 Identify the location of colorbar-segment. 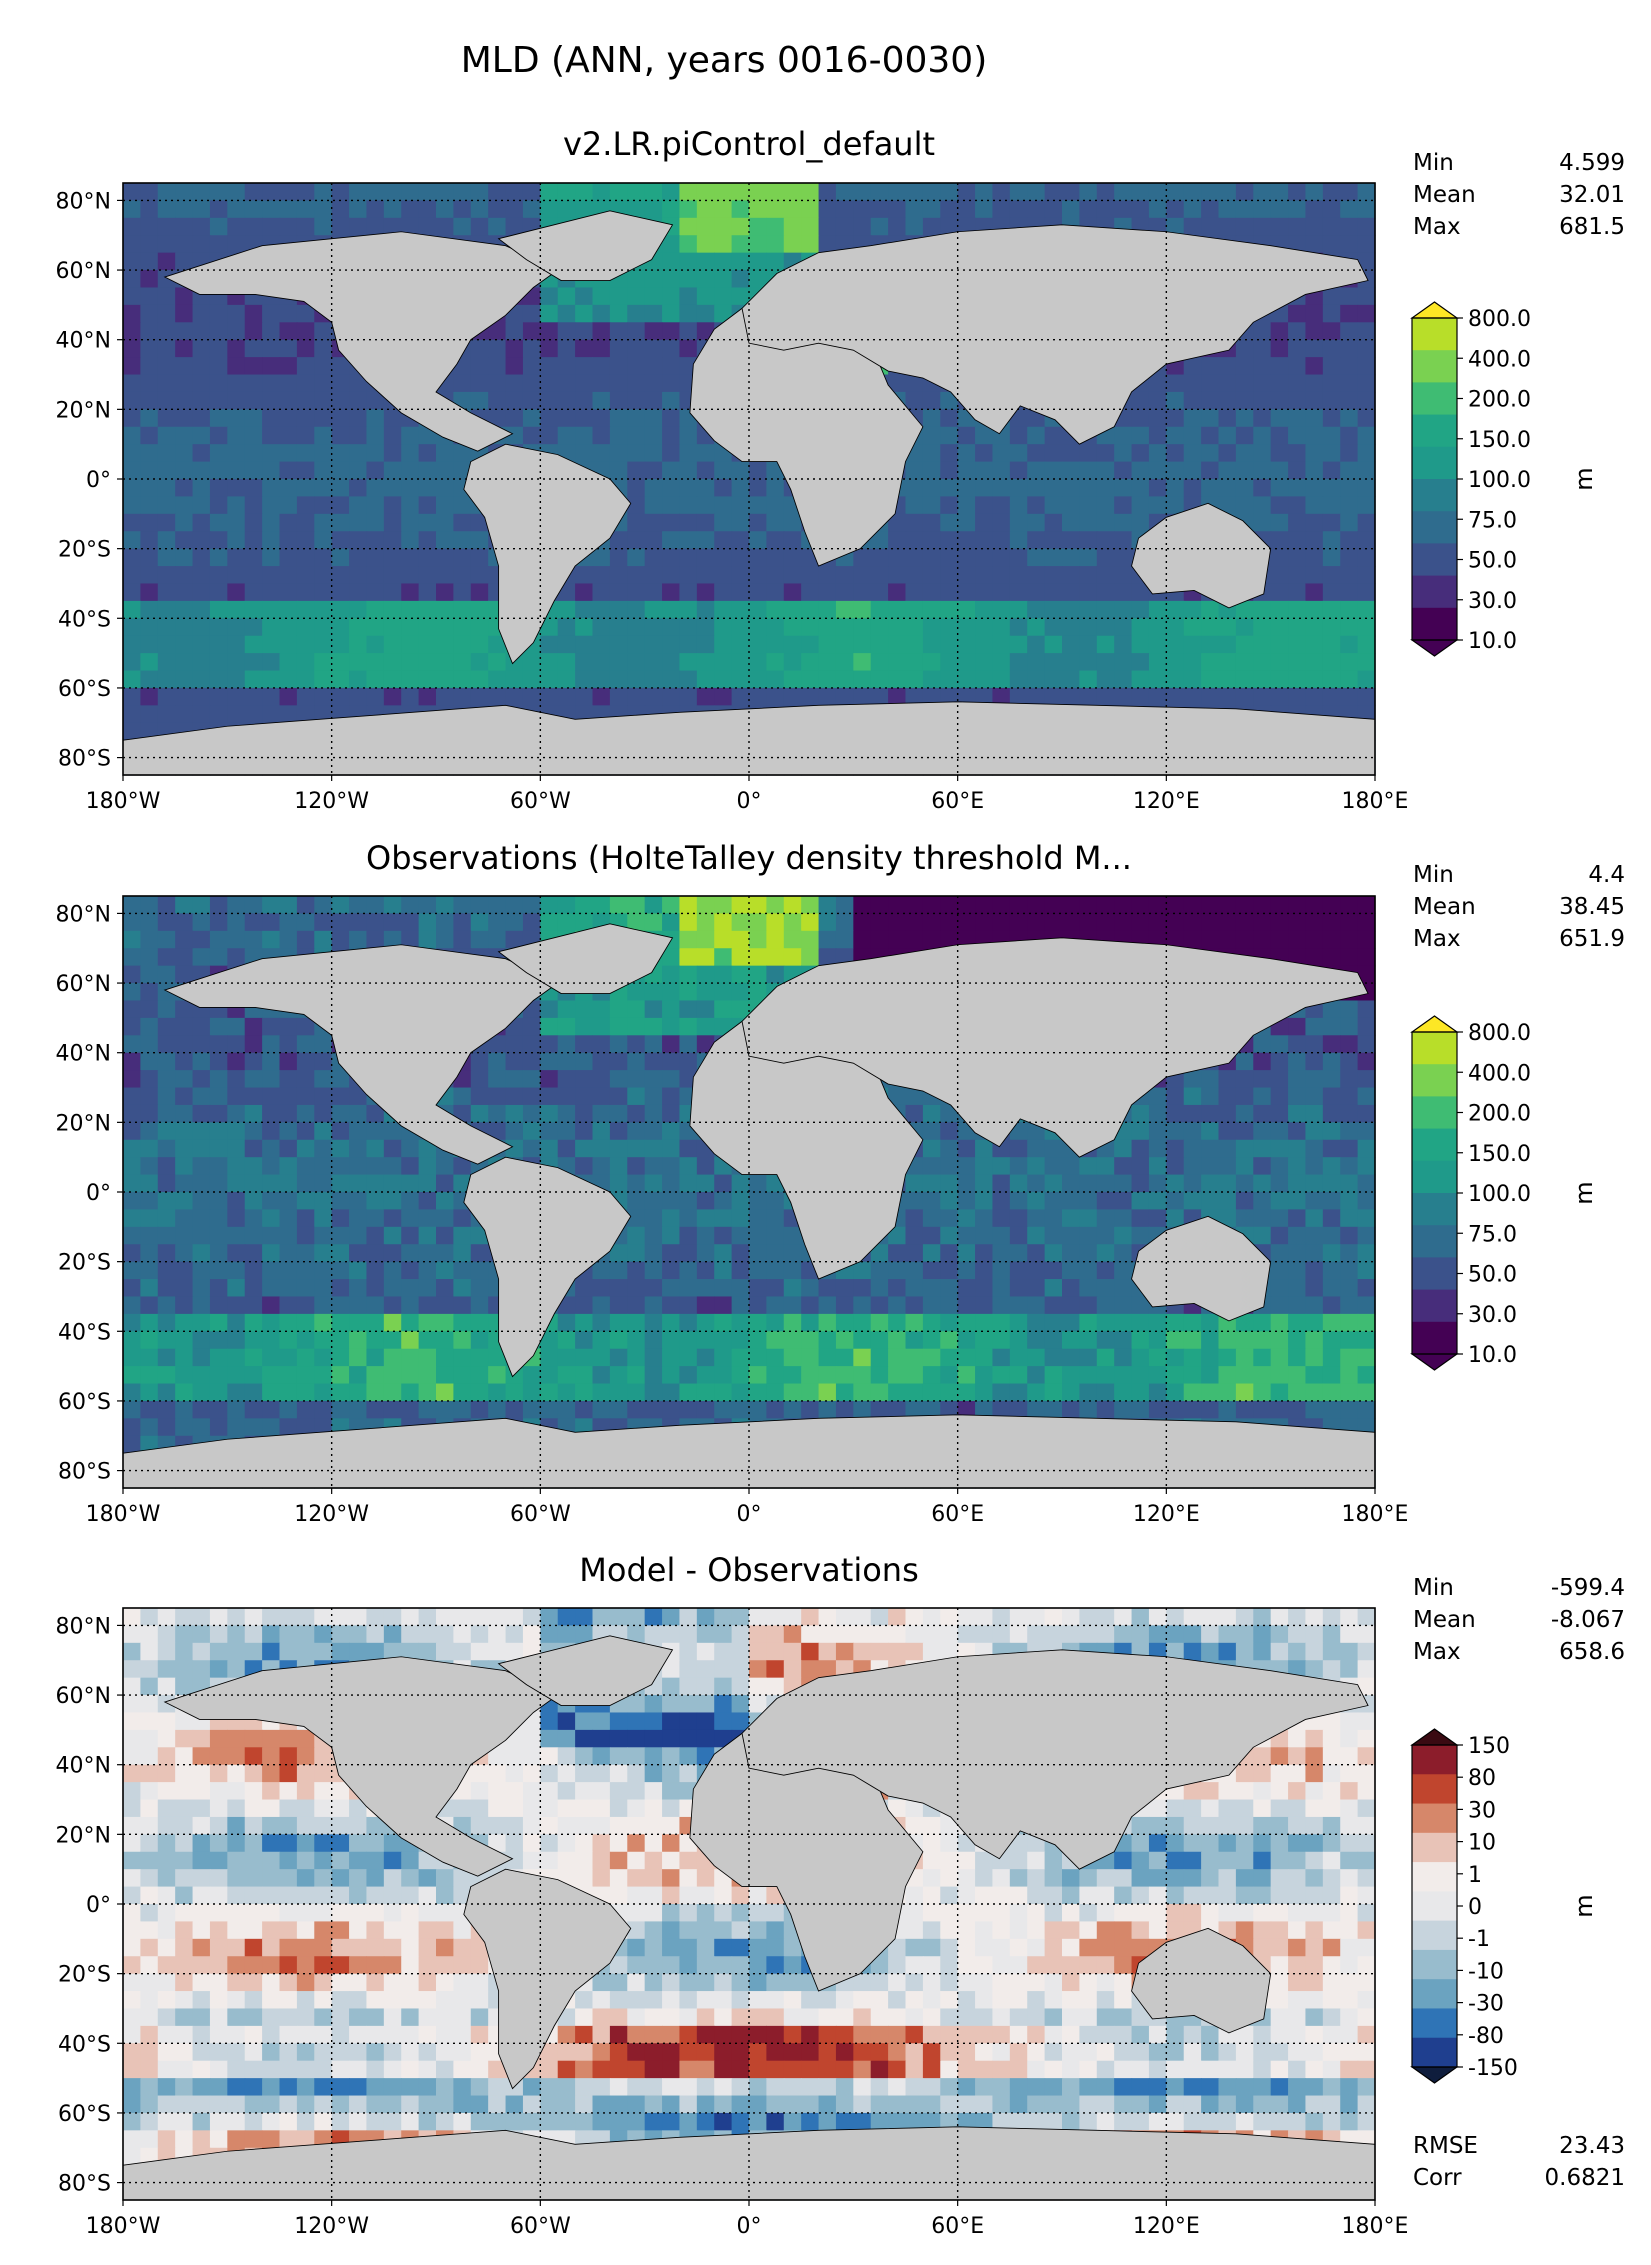
(1434, 1338).